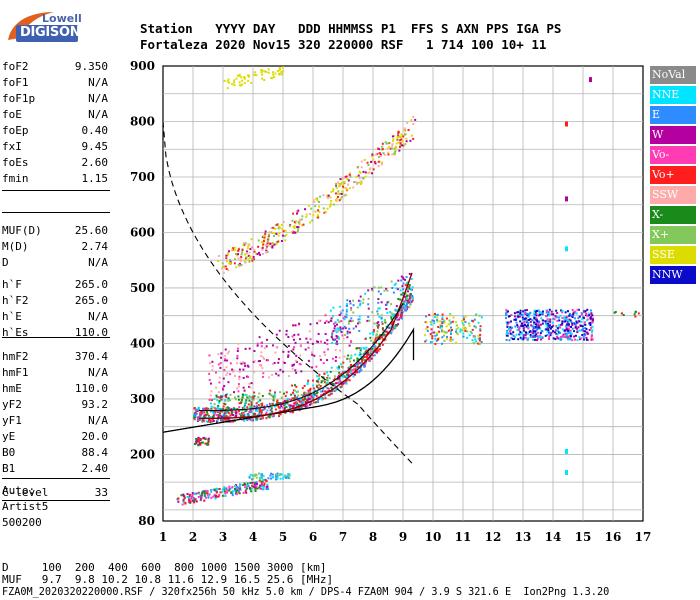 Image resolution: width=700 pixels, height=600 pixels. Describe the element at coordinates (9, 452) in the screenshot. I see `param-name: B0` at that location.